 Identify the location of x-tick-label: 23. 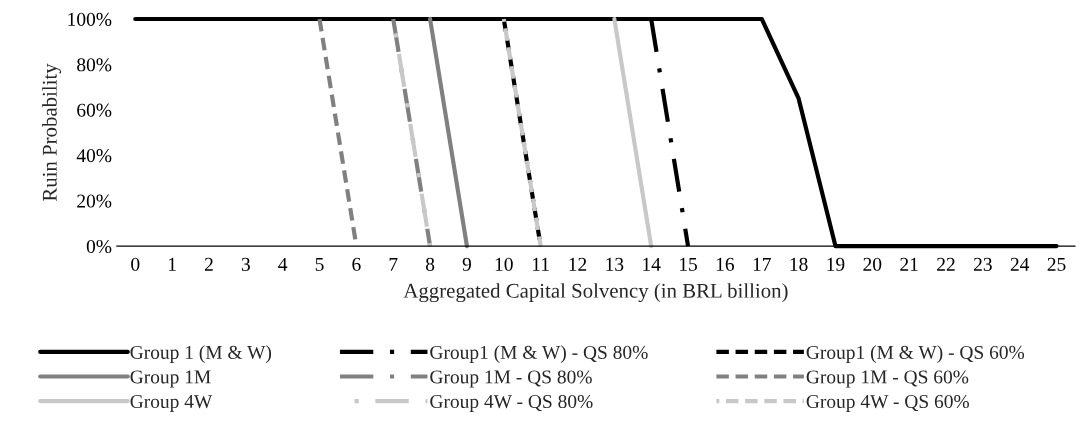
(982, 264).